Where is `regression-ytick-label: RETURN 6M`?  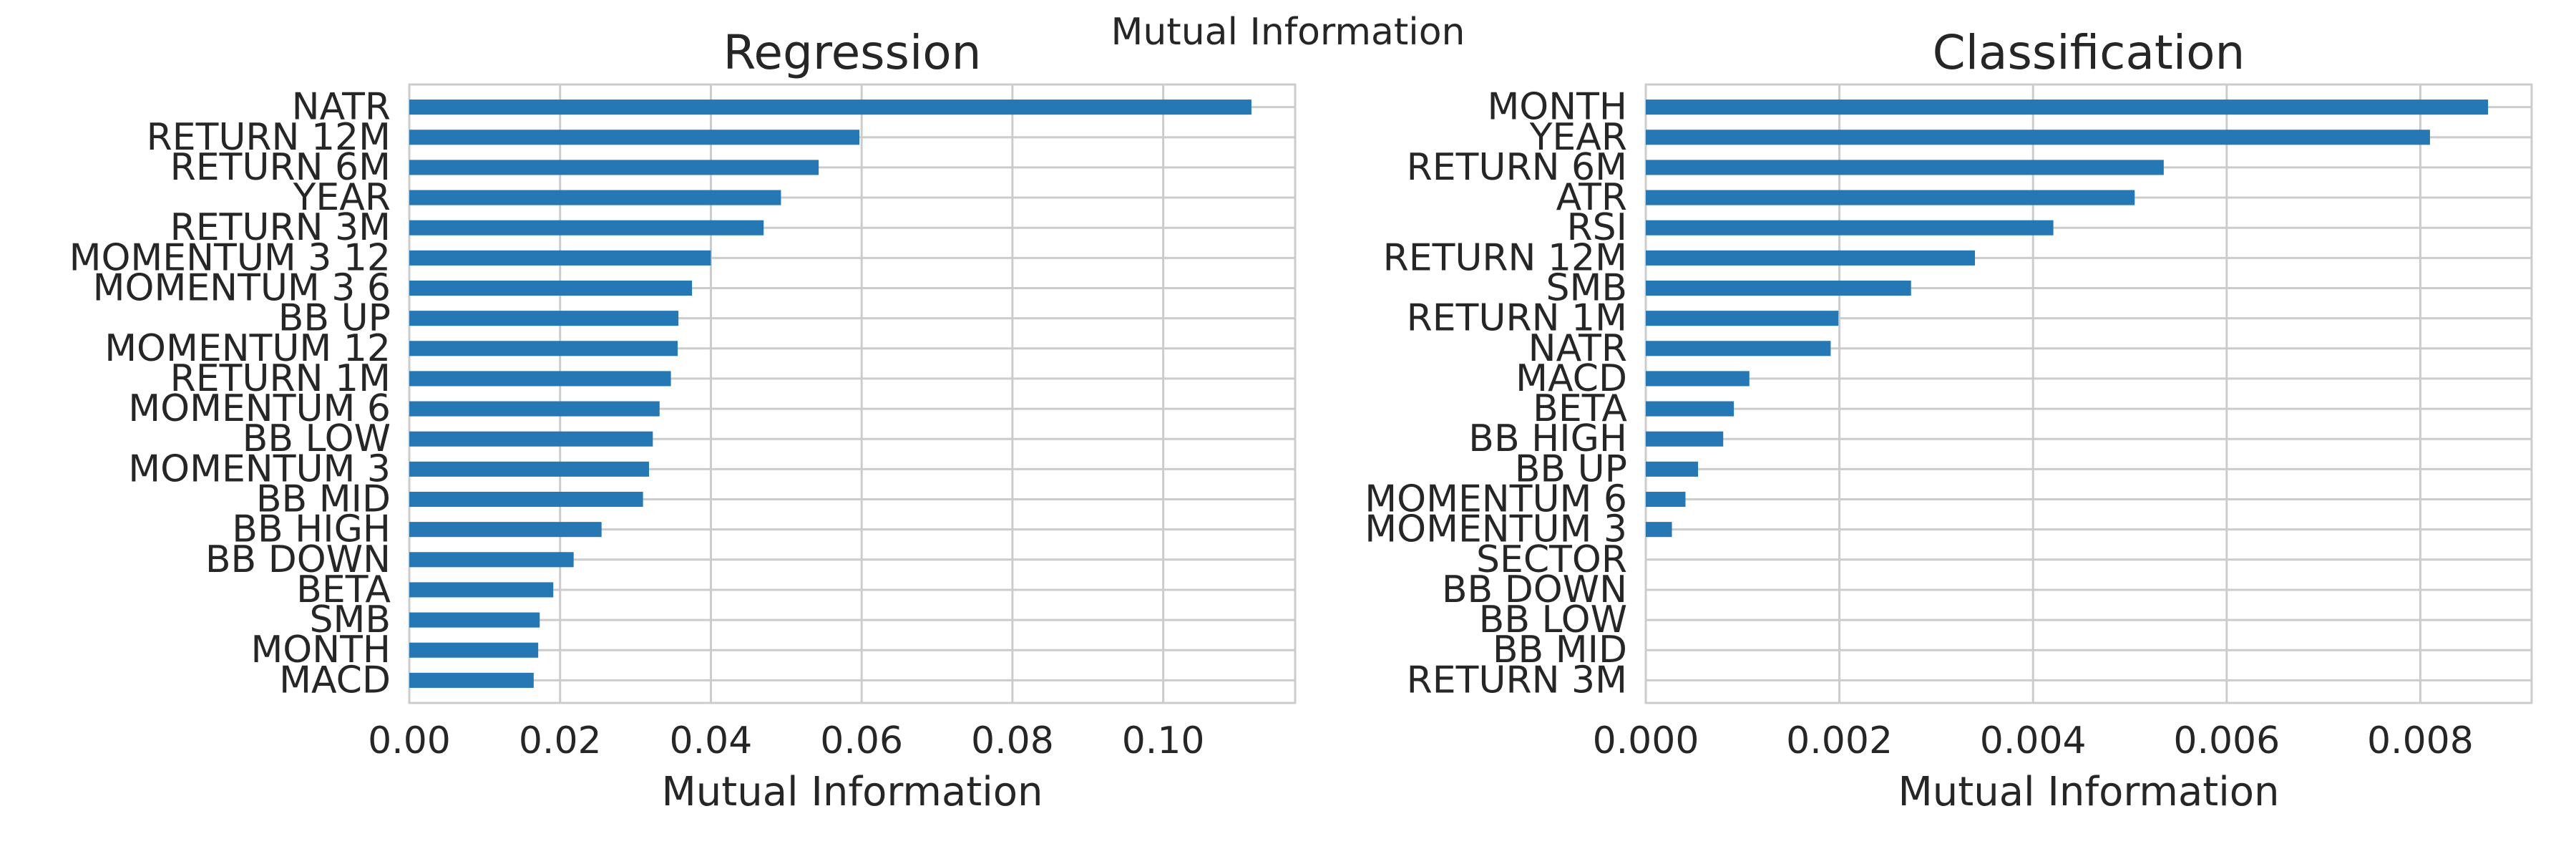 regression-ytick-label: RETURN 6M is located at coordinates (280, 167).